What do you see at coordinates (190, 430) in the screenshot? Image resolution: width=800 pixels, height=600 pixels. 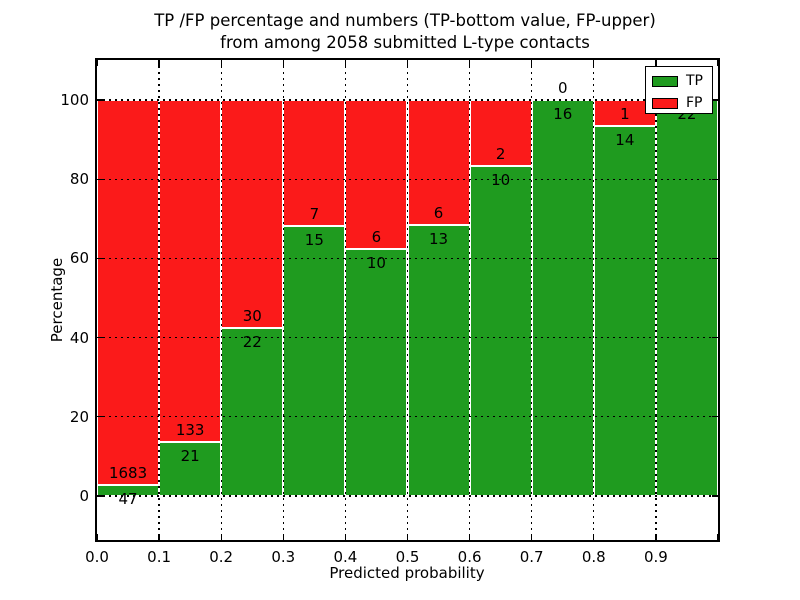 I see `fp-count-label: 133` at bounding box center [190, 430].